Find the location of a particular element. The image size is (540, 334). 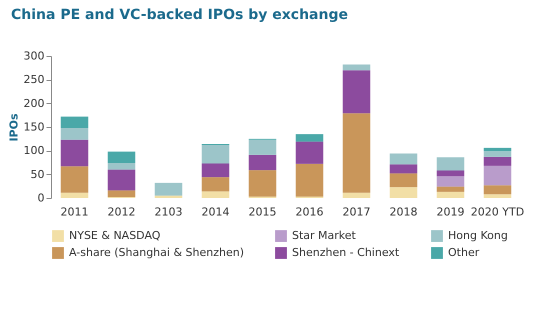

x-tick-label: 2014 is located at coordinates (216, 212).